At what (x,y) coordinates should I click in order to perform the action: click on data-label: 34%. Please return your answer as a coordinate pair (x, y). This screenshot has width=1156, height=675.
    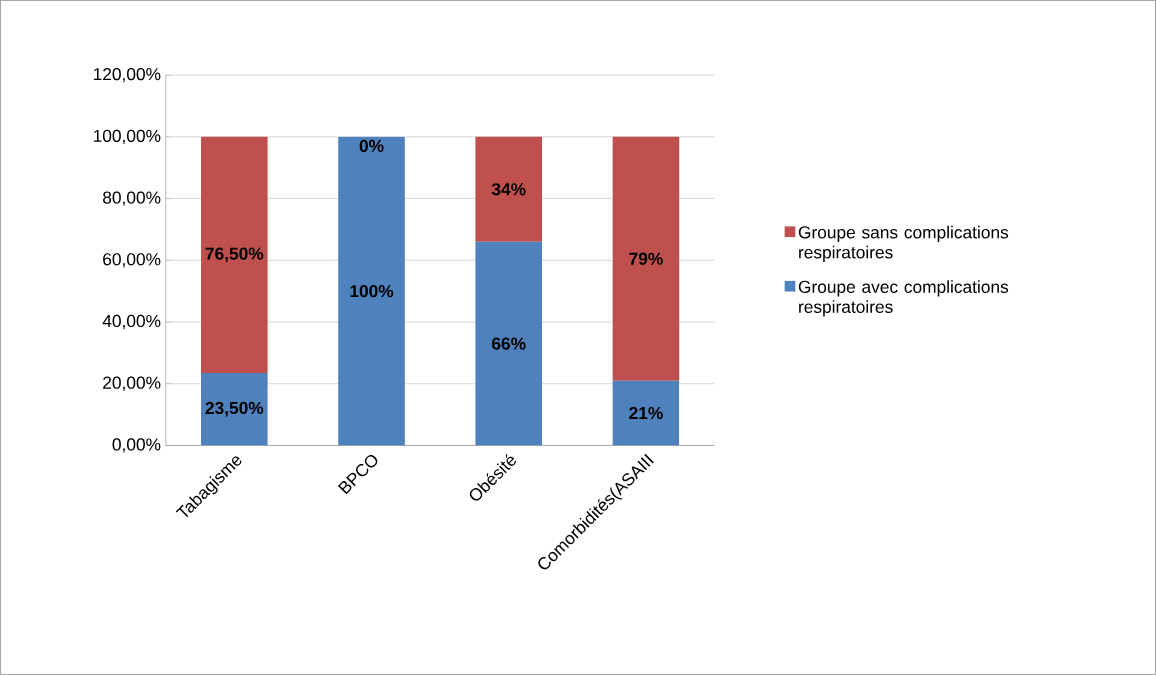
    Looking at the image, I should click on (508, 189).